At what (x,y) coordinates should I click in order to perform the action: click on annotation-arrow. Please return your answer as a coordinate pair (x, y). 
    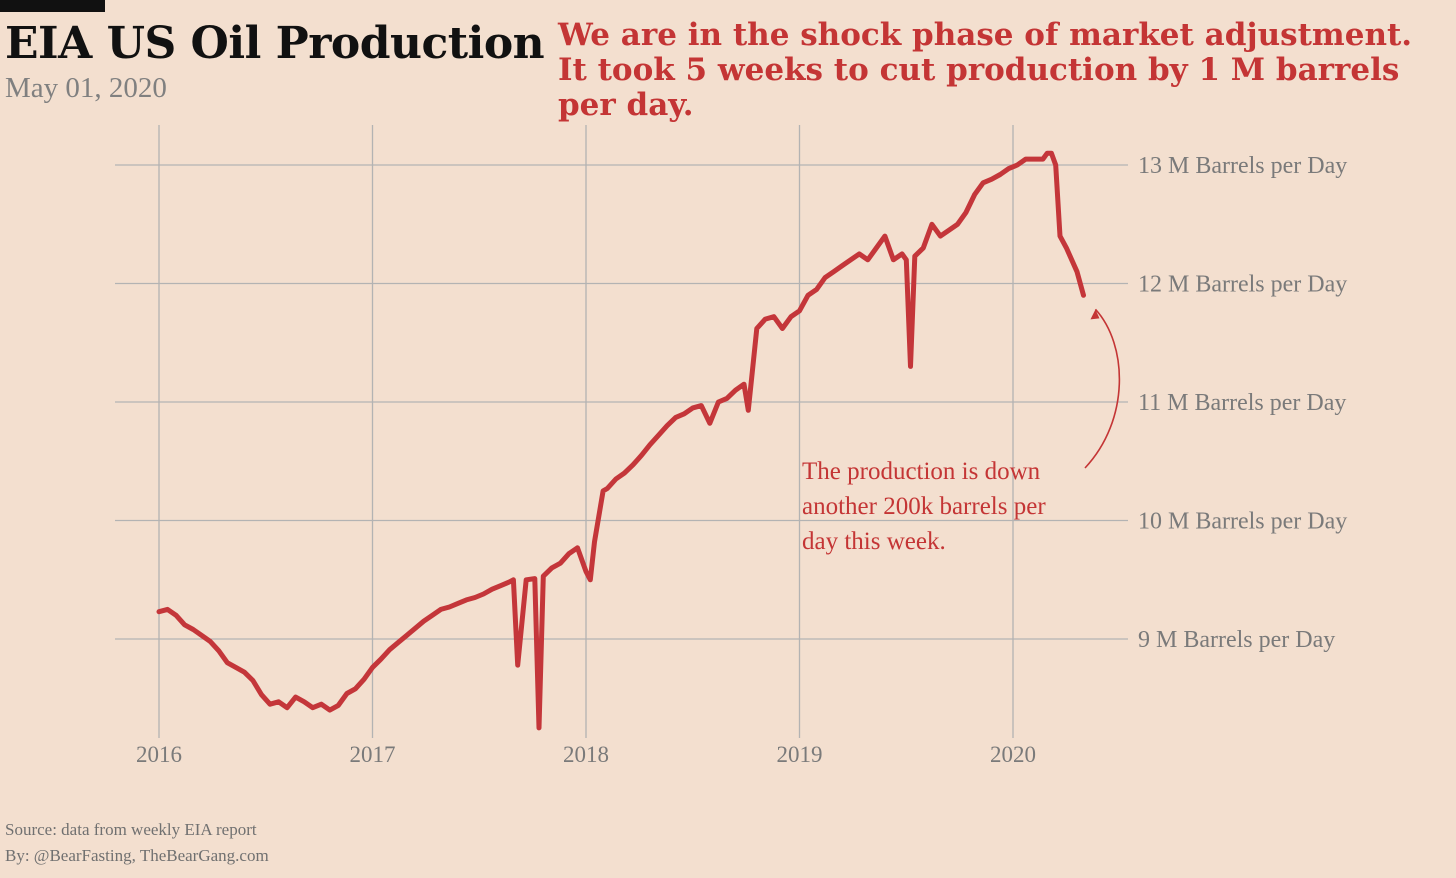
    Looking at the image, I should click on (1102, 388).